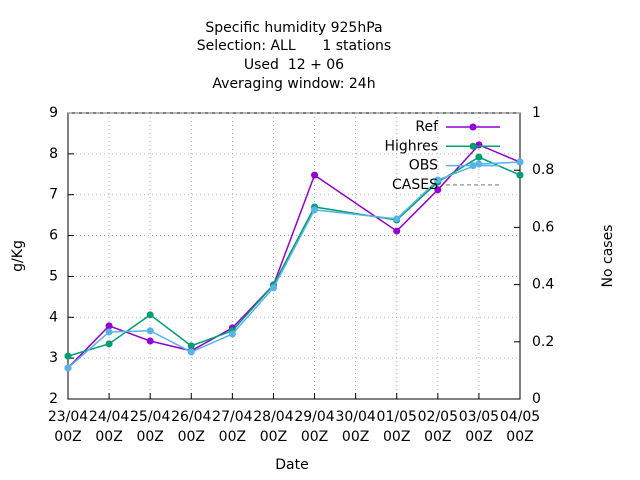 This screenshot has height=480, width=640. I want to click on x-tick-label: 02/05 00Z, so click(438, 427).